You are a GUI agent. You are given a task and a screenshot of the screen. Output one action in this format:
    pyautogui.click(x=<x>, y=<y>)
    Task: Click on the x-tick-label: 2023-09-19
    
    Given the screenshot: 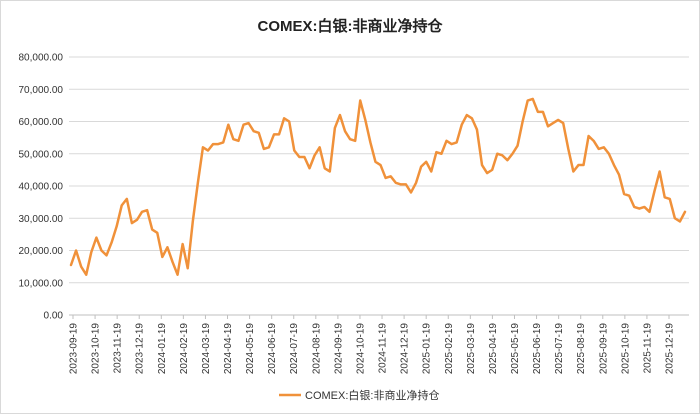 What is the action you would take?
    pyautogui.click(x=74, y=349)
    